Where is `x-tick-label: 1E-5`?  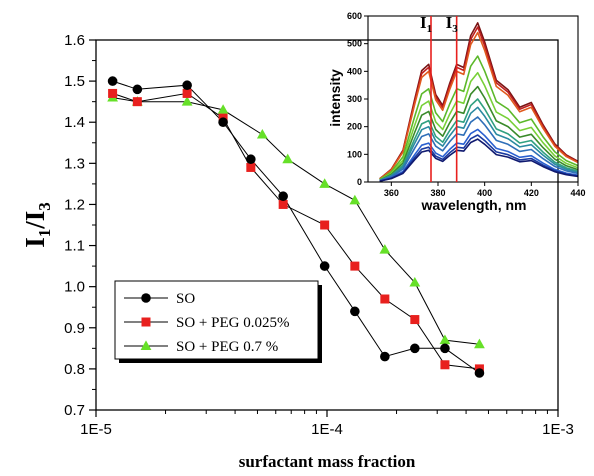 x-tick-label: 1E-5 is located at coordinates (96, 429).